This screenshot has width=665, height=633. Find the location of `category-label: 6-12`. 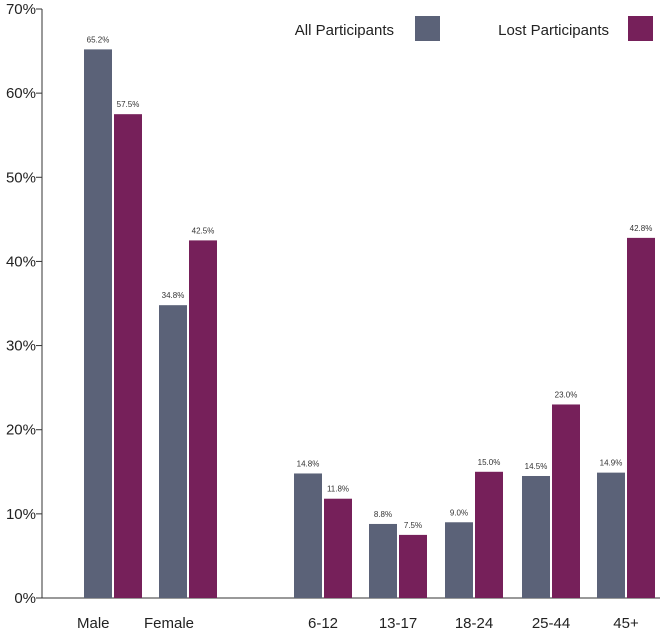

category-label: 6-12 is located at coordinates (323, 623).